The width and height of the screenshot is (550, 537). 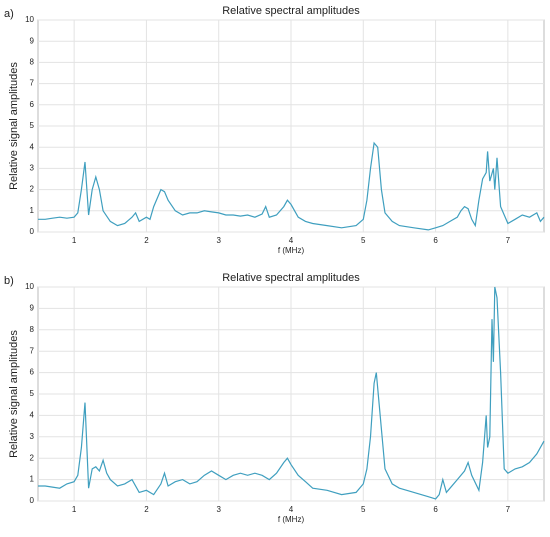 What do you see at coordinates (9, 14) in the screenshot?
I see `panel-label: a)` at bounding box center [9, 14].